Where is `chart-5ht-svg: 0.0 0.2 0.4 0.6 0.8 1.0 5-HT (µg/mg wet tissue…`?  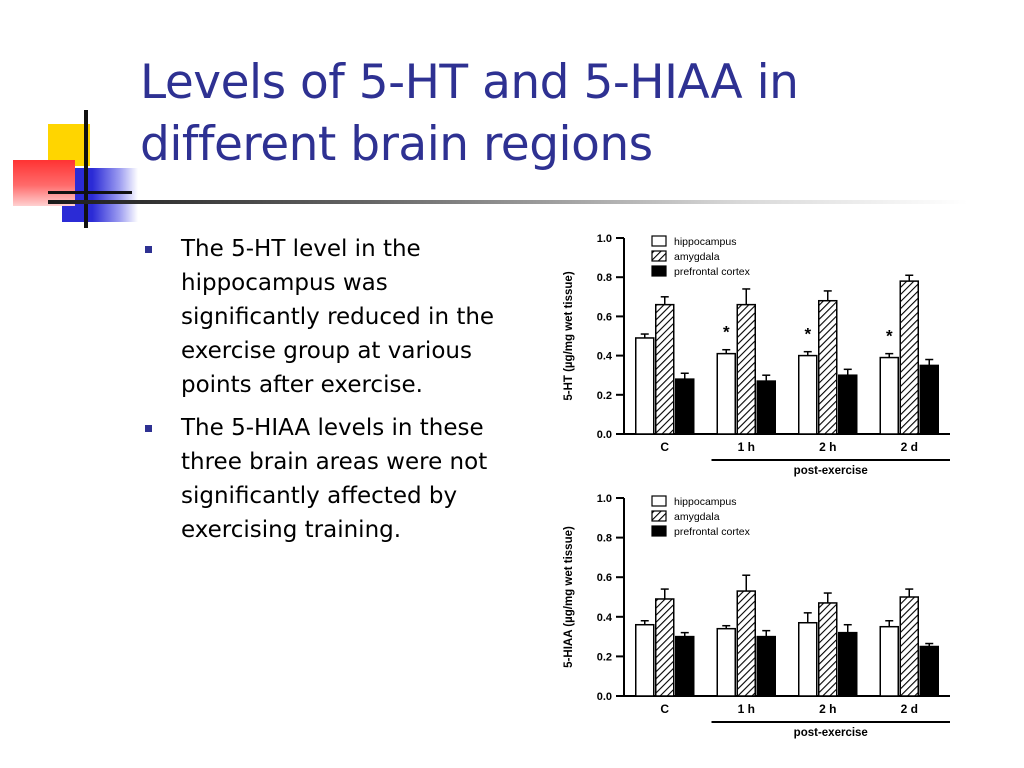 chart-5ht-svg: 0.0 0.2 0.4 0.6 0.8 1.0 5-HT (µg/mg wet tissue… is located at coordinates (756, 355).